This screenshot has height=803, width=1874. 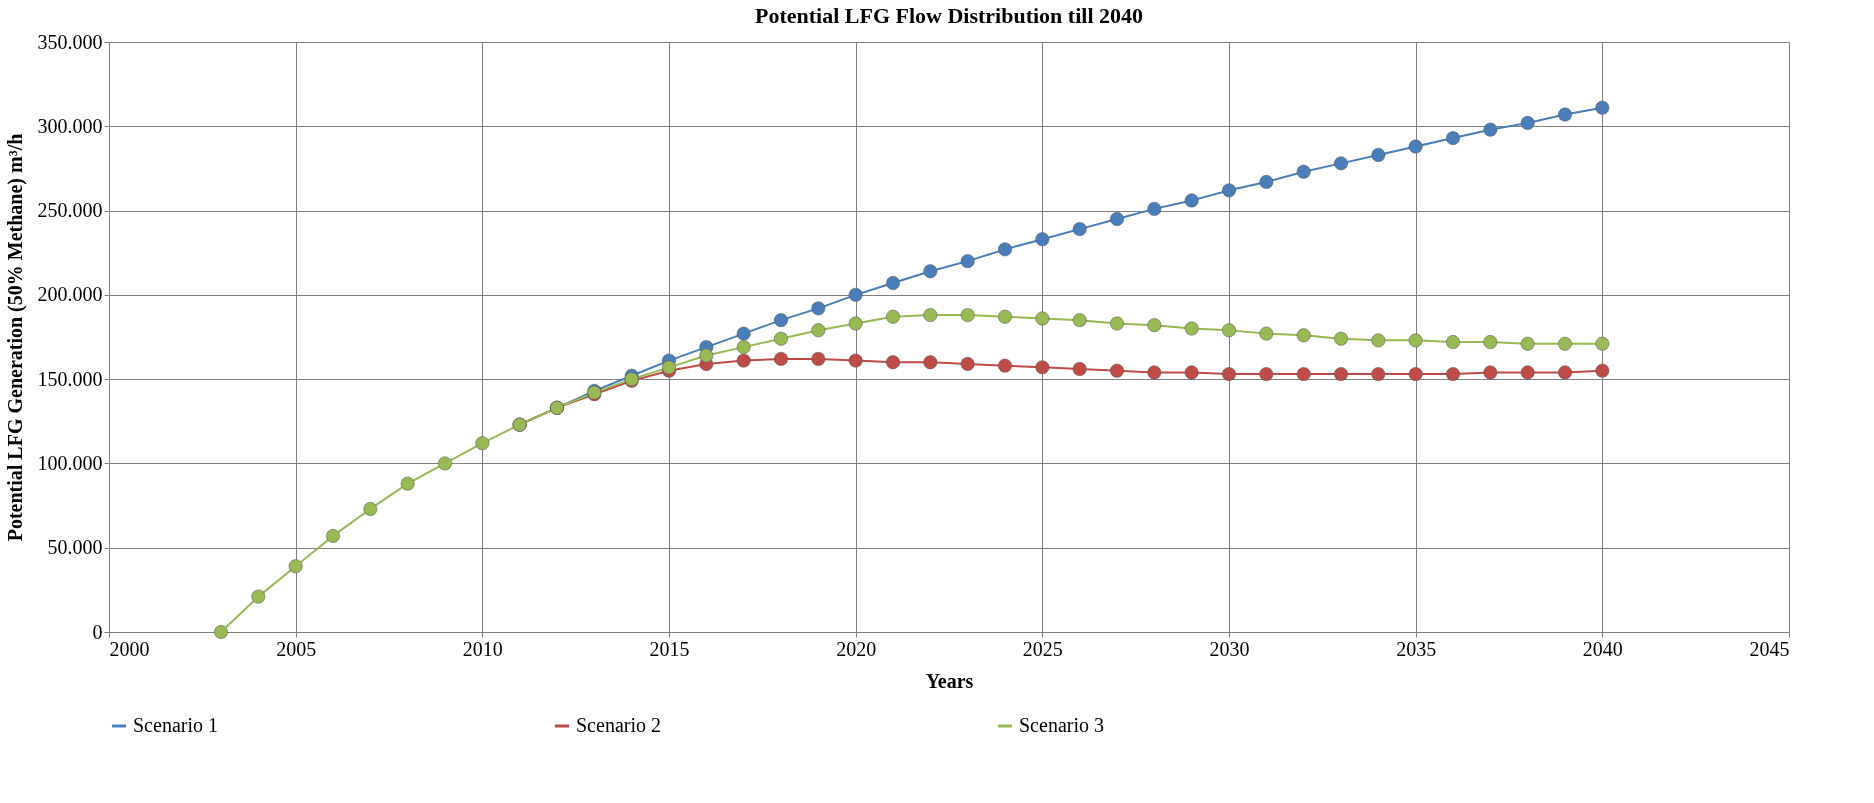 I want to click on y-tick-label: 200.000, so click(x=70, y=294).